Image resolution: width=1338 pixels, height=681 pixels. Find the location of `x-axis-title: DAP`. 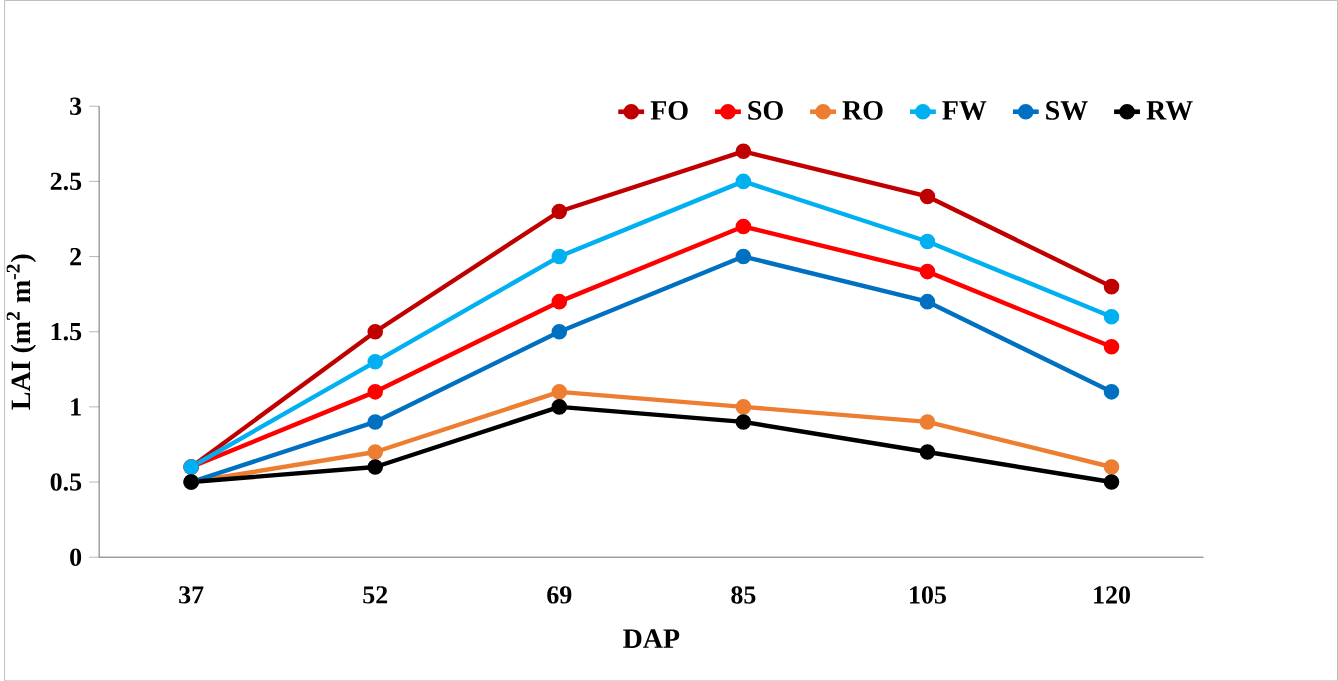

x-axis-title: DAP is located at coordinates (651, 638).